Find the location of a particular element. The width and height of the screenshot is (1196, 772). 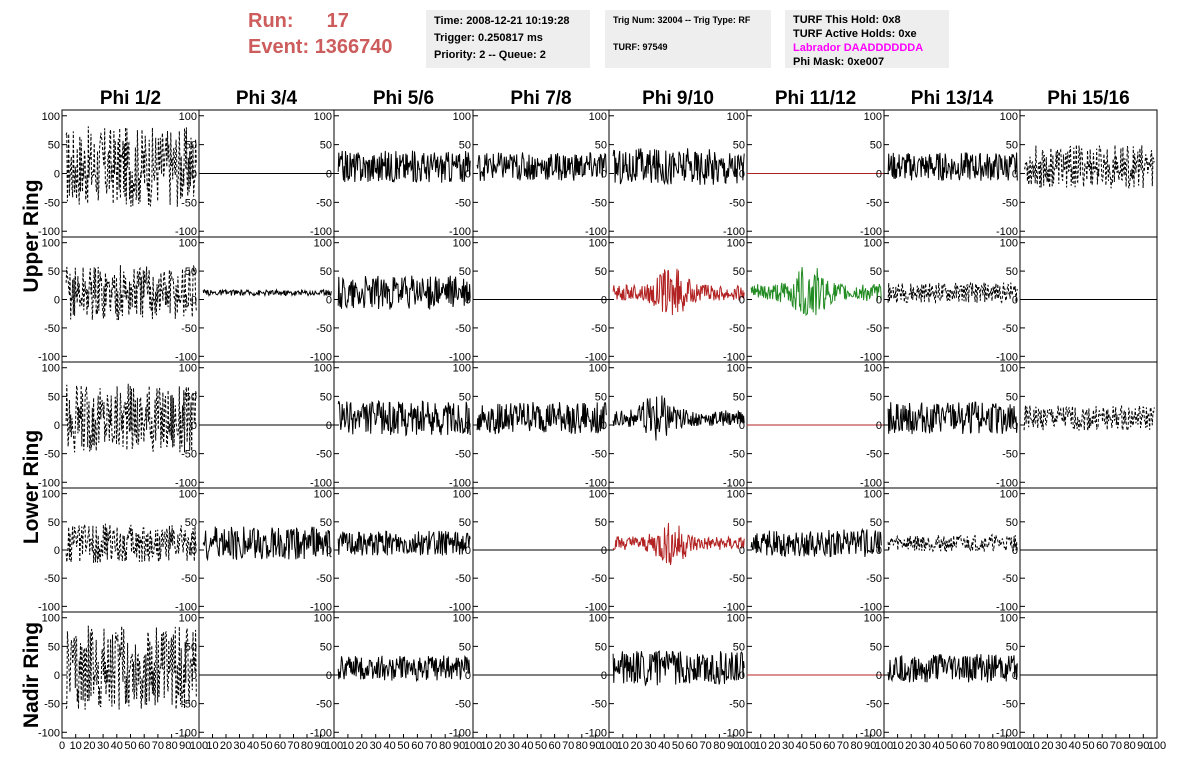

column-title: Phi 1/2 is located at coordinates (130, 98).